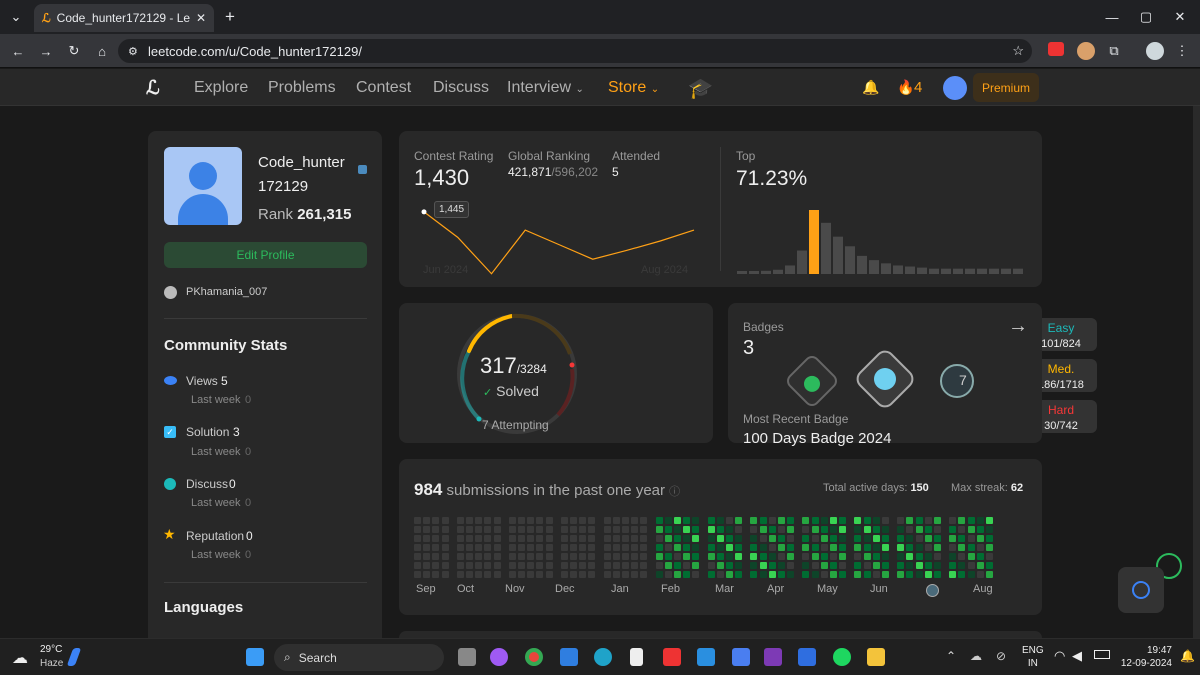  What do you see at coordinates (461, 87) in the screenshot?
I see `nav-discuss: Discuss` at bounding box center [461, 87].